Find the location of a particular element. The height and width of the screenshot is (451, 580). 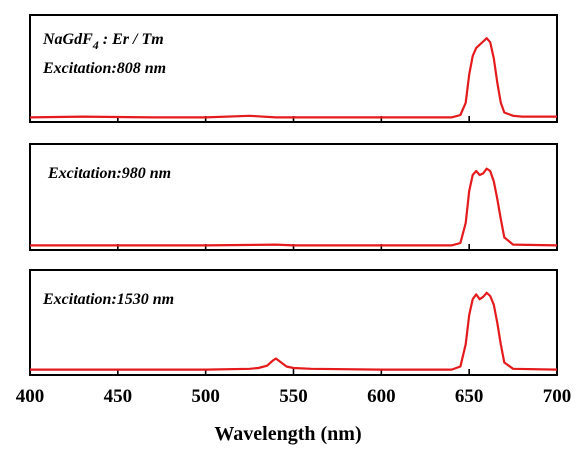

excitation-label-2: Excitation:980 nm is located at coordinates (109, 173).